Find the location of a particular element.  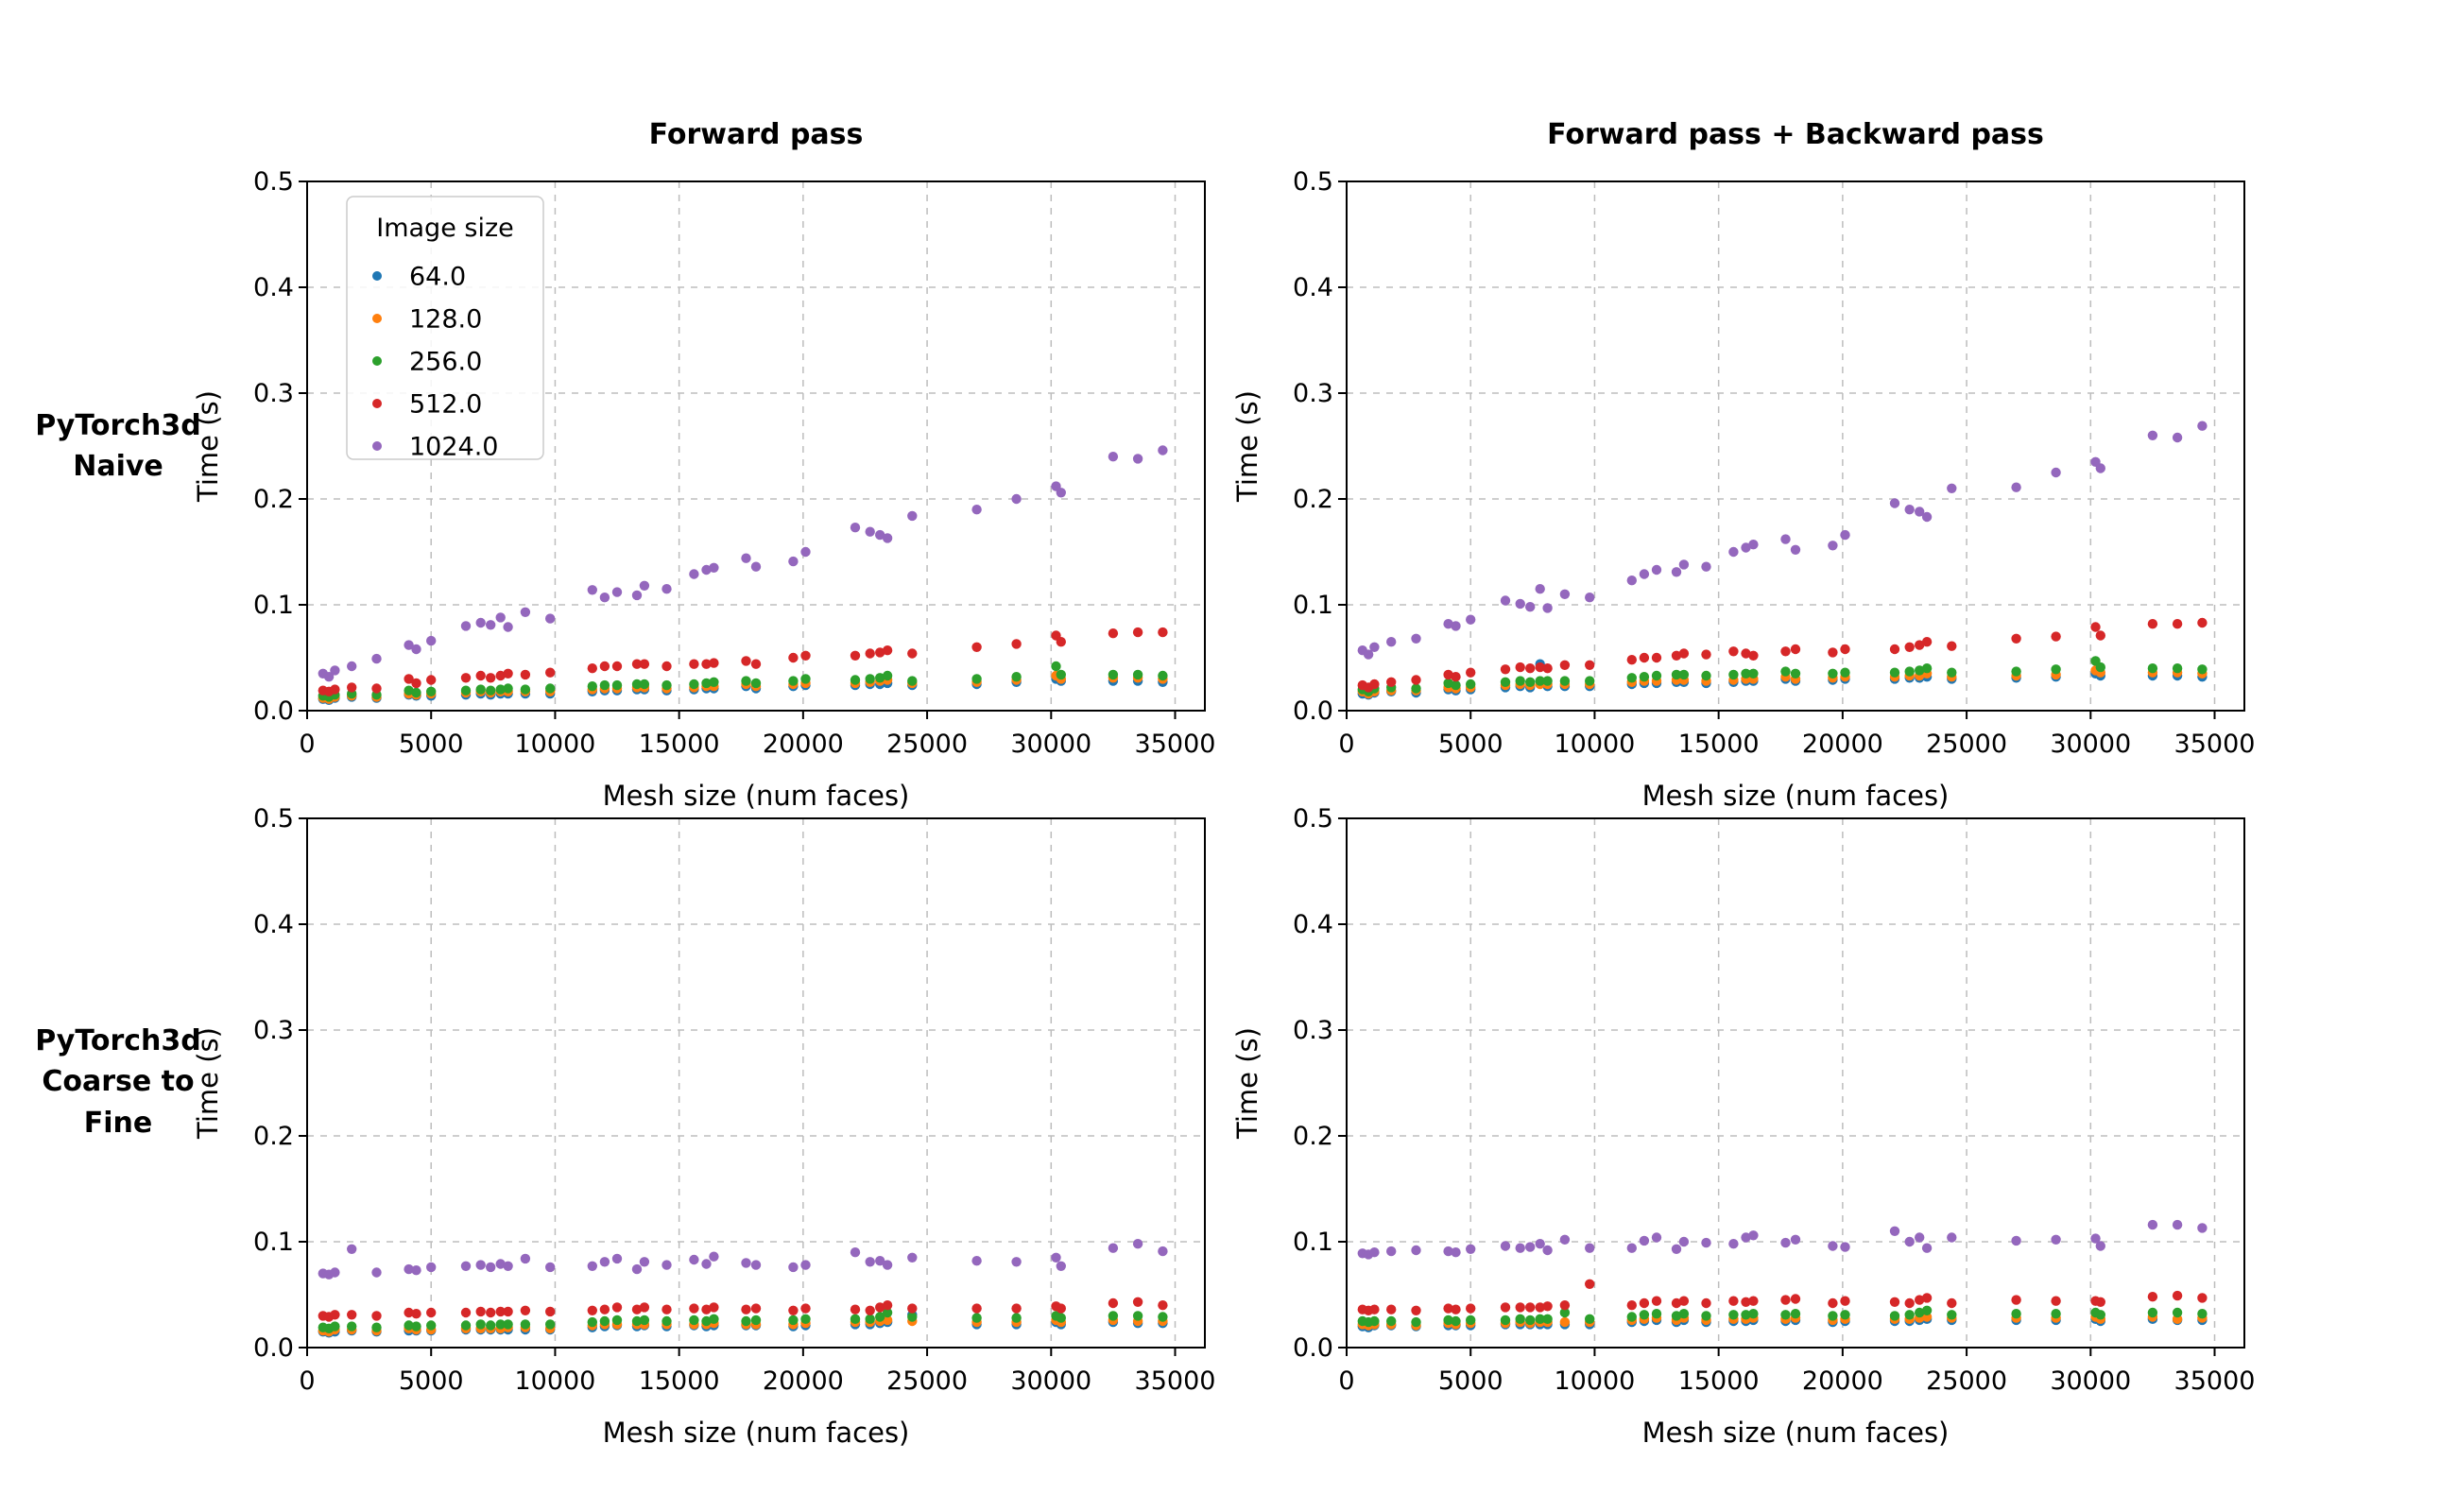

legend: Image size 64.0 128.0 256.0 512.0 1024.0 is located at coordinates (445, 329).